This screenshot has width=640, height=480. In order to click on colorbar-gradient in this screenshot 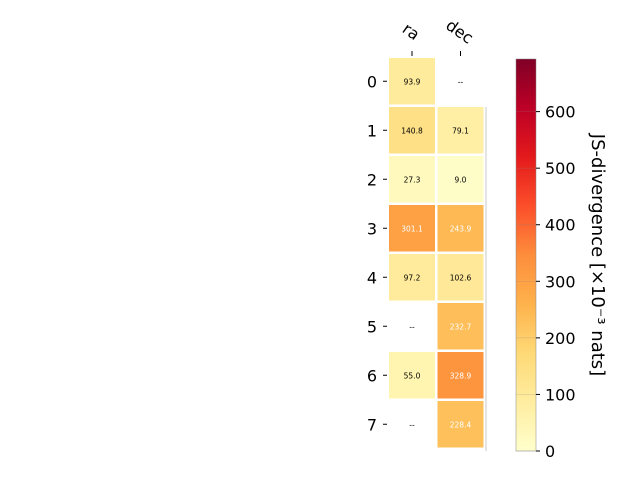, I will do `click(526, 255)`.